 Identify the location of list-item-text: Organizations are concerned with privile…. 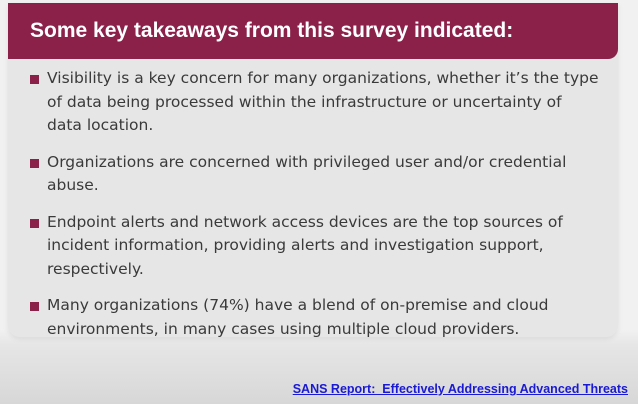
(307, 173).